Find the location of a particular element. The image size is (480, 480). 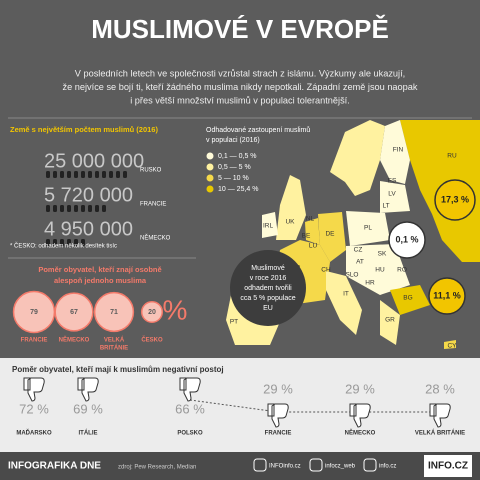

country-code: IRL is located at coordinates (268, 226).